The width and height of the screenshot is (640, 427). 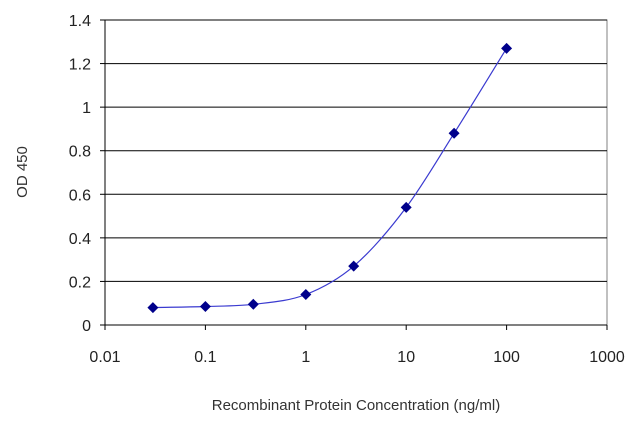 What do you see at coordinates (86, 108) in the screenshot?
I see `y-tick-label-5: 1` at bounding box center [86, 108].